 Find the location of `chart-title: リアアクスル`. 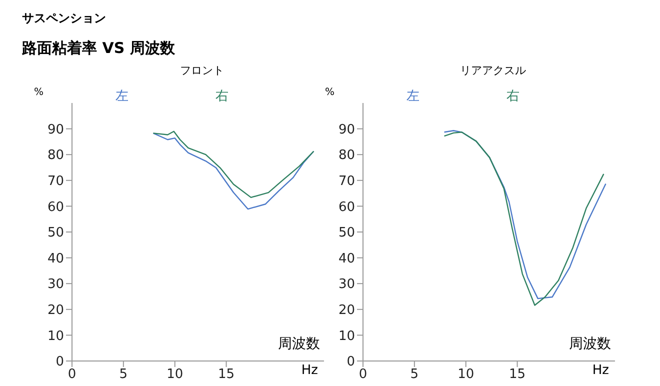

chart-title: リアアクスル is located at coordinates (493, 71).